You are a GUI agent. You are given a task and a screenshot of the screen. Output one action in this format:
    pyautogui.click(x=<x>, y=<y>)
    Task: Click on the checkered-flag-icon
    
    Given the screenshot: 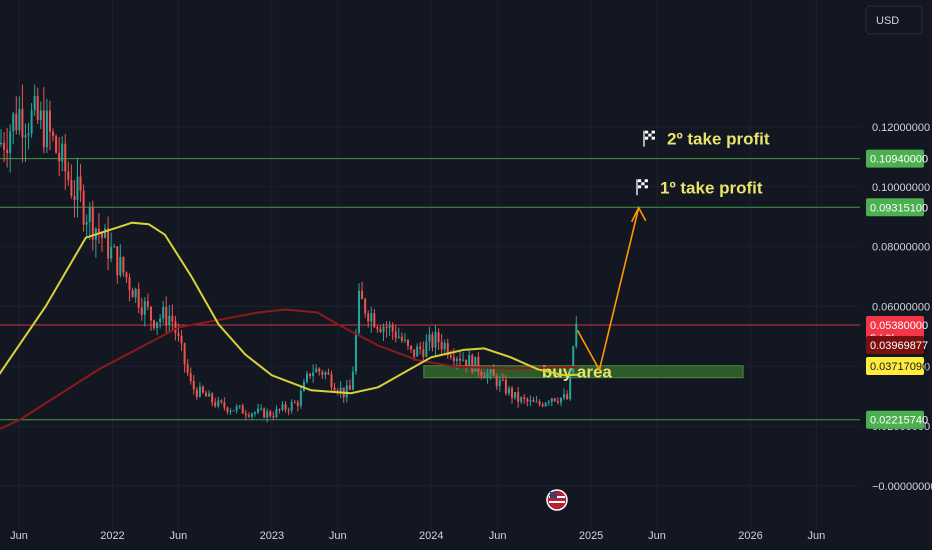 What is the action you would take?
    pyautogui.click(x=642, y=187)
    